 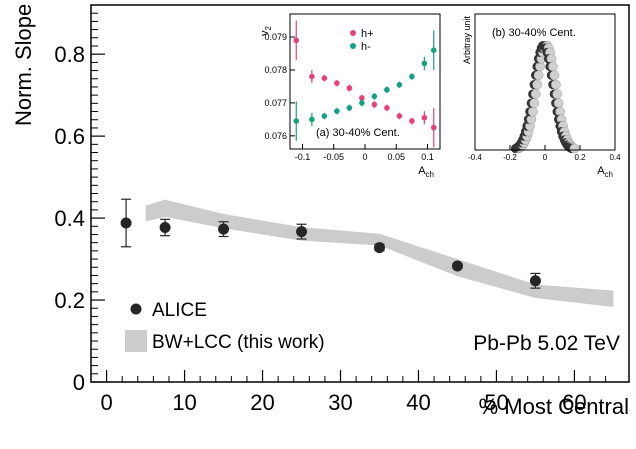 What do you see at coordinates (364, 157) in the screenshot?
I see `inset-a-x-tick-label: 0` at bounding box center [364, 157].